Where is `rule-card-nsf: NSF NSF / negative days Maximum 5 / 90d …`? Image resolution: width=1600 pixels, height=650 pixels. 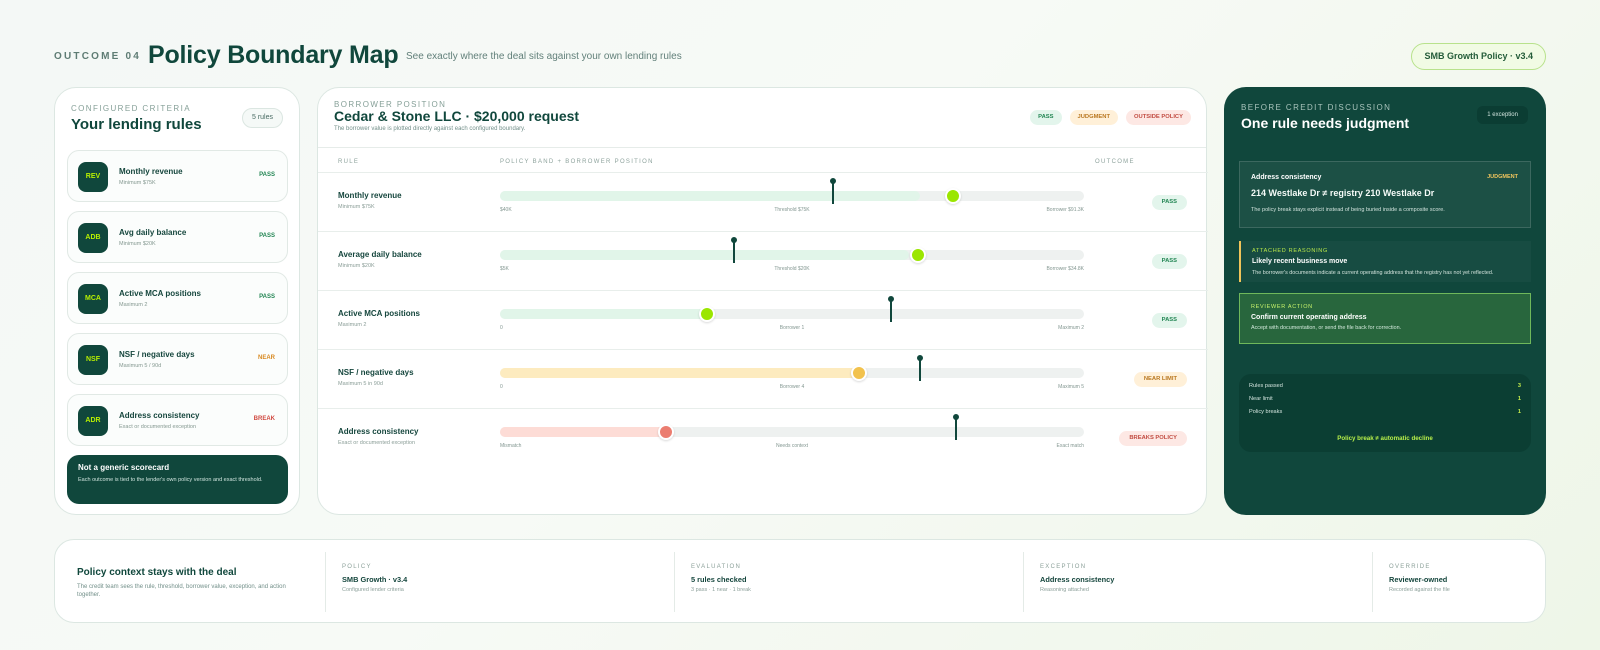
rule-card-nsf: NSF NSF / negative days Maximum 5 / 90d … is located at coordinates (177, 359).